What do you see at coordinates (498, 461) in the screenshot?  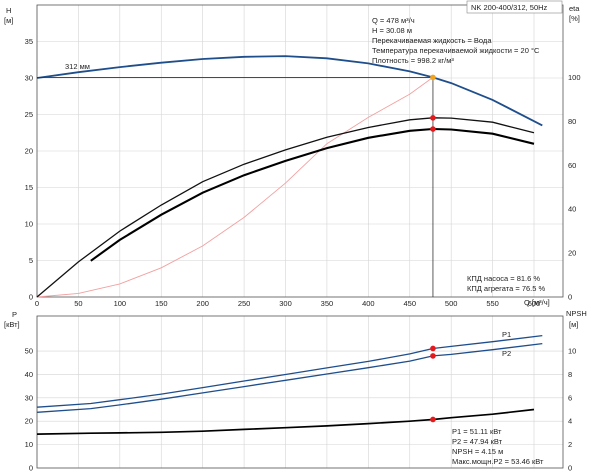 I see `power-line: Макс.мощн.P2 = 53.46 кВт` at bounding box center [498, 461].